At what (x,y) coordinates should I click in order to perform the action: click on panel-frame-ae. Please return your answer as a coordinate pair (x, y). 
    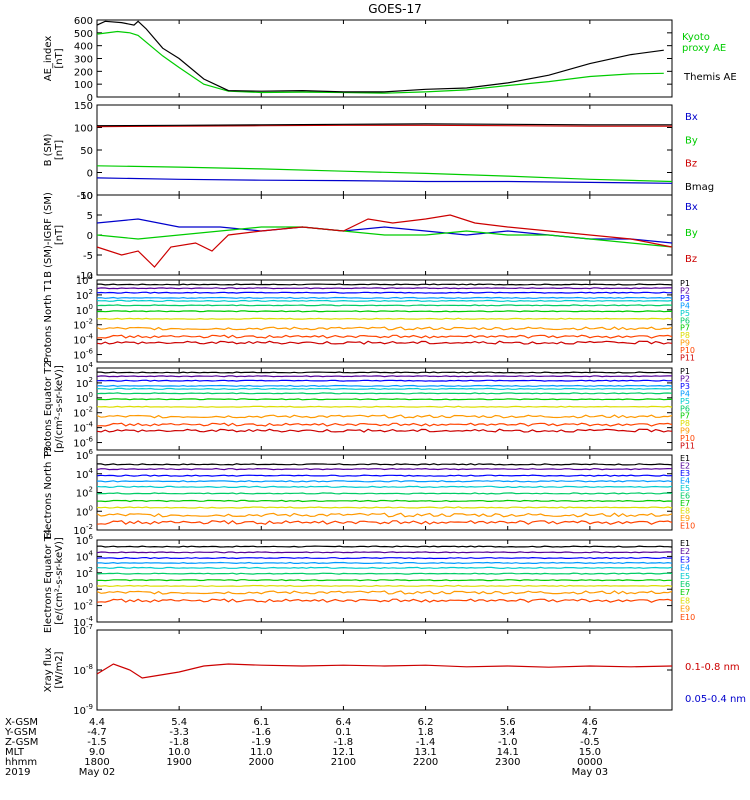
    Looking at the image, I should click on (384, 58).